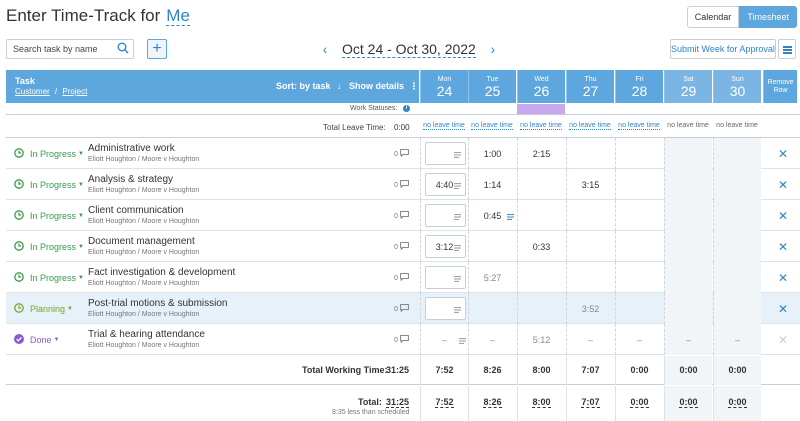 The image size is (800, 421). Describe the element at coordinates (541, 246) in the screenshot. I see `time-cell: 0:33` at that location.